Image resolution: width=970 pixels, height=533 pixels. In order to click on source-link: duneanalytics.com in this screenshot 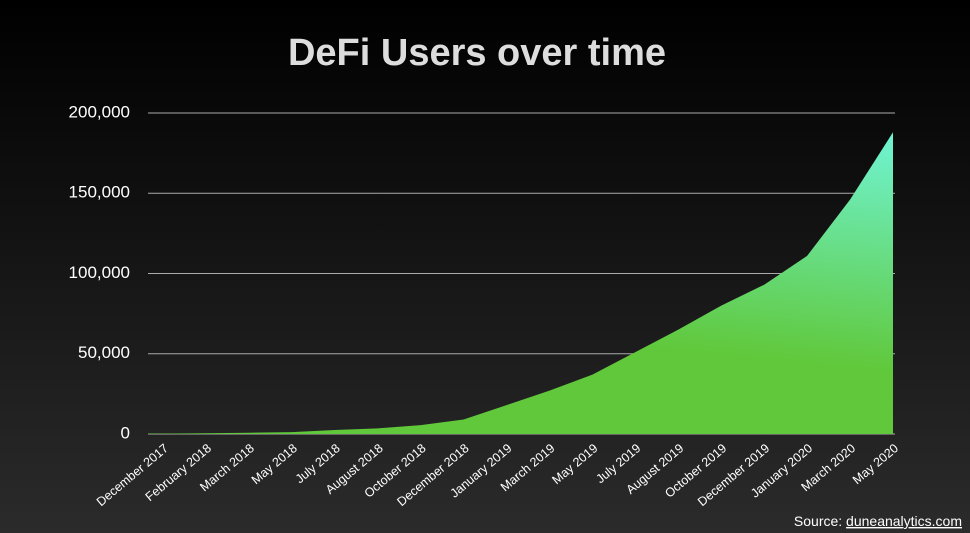, I will do `click(904, 521)`.